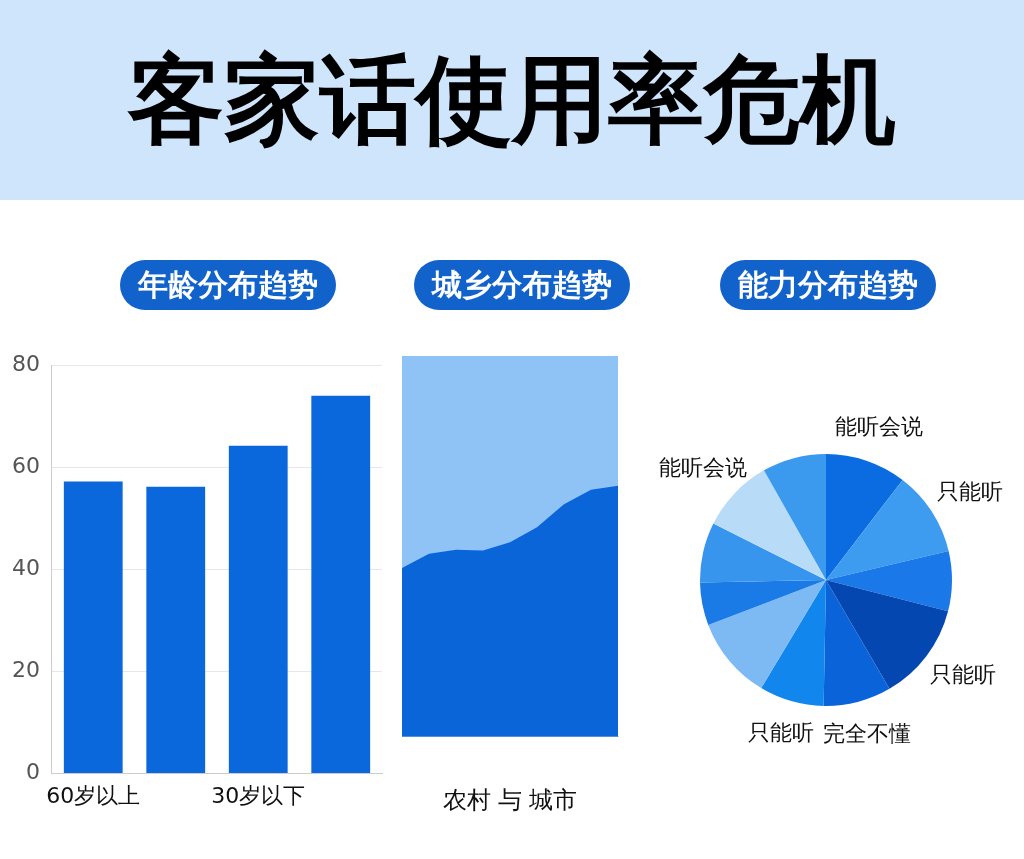 The image size is (1024, 859). What do you see at coordinates (25, 568) in the screenshot?
I see `y-tick-label: 40` at bounding box center [25, 568].